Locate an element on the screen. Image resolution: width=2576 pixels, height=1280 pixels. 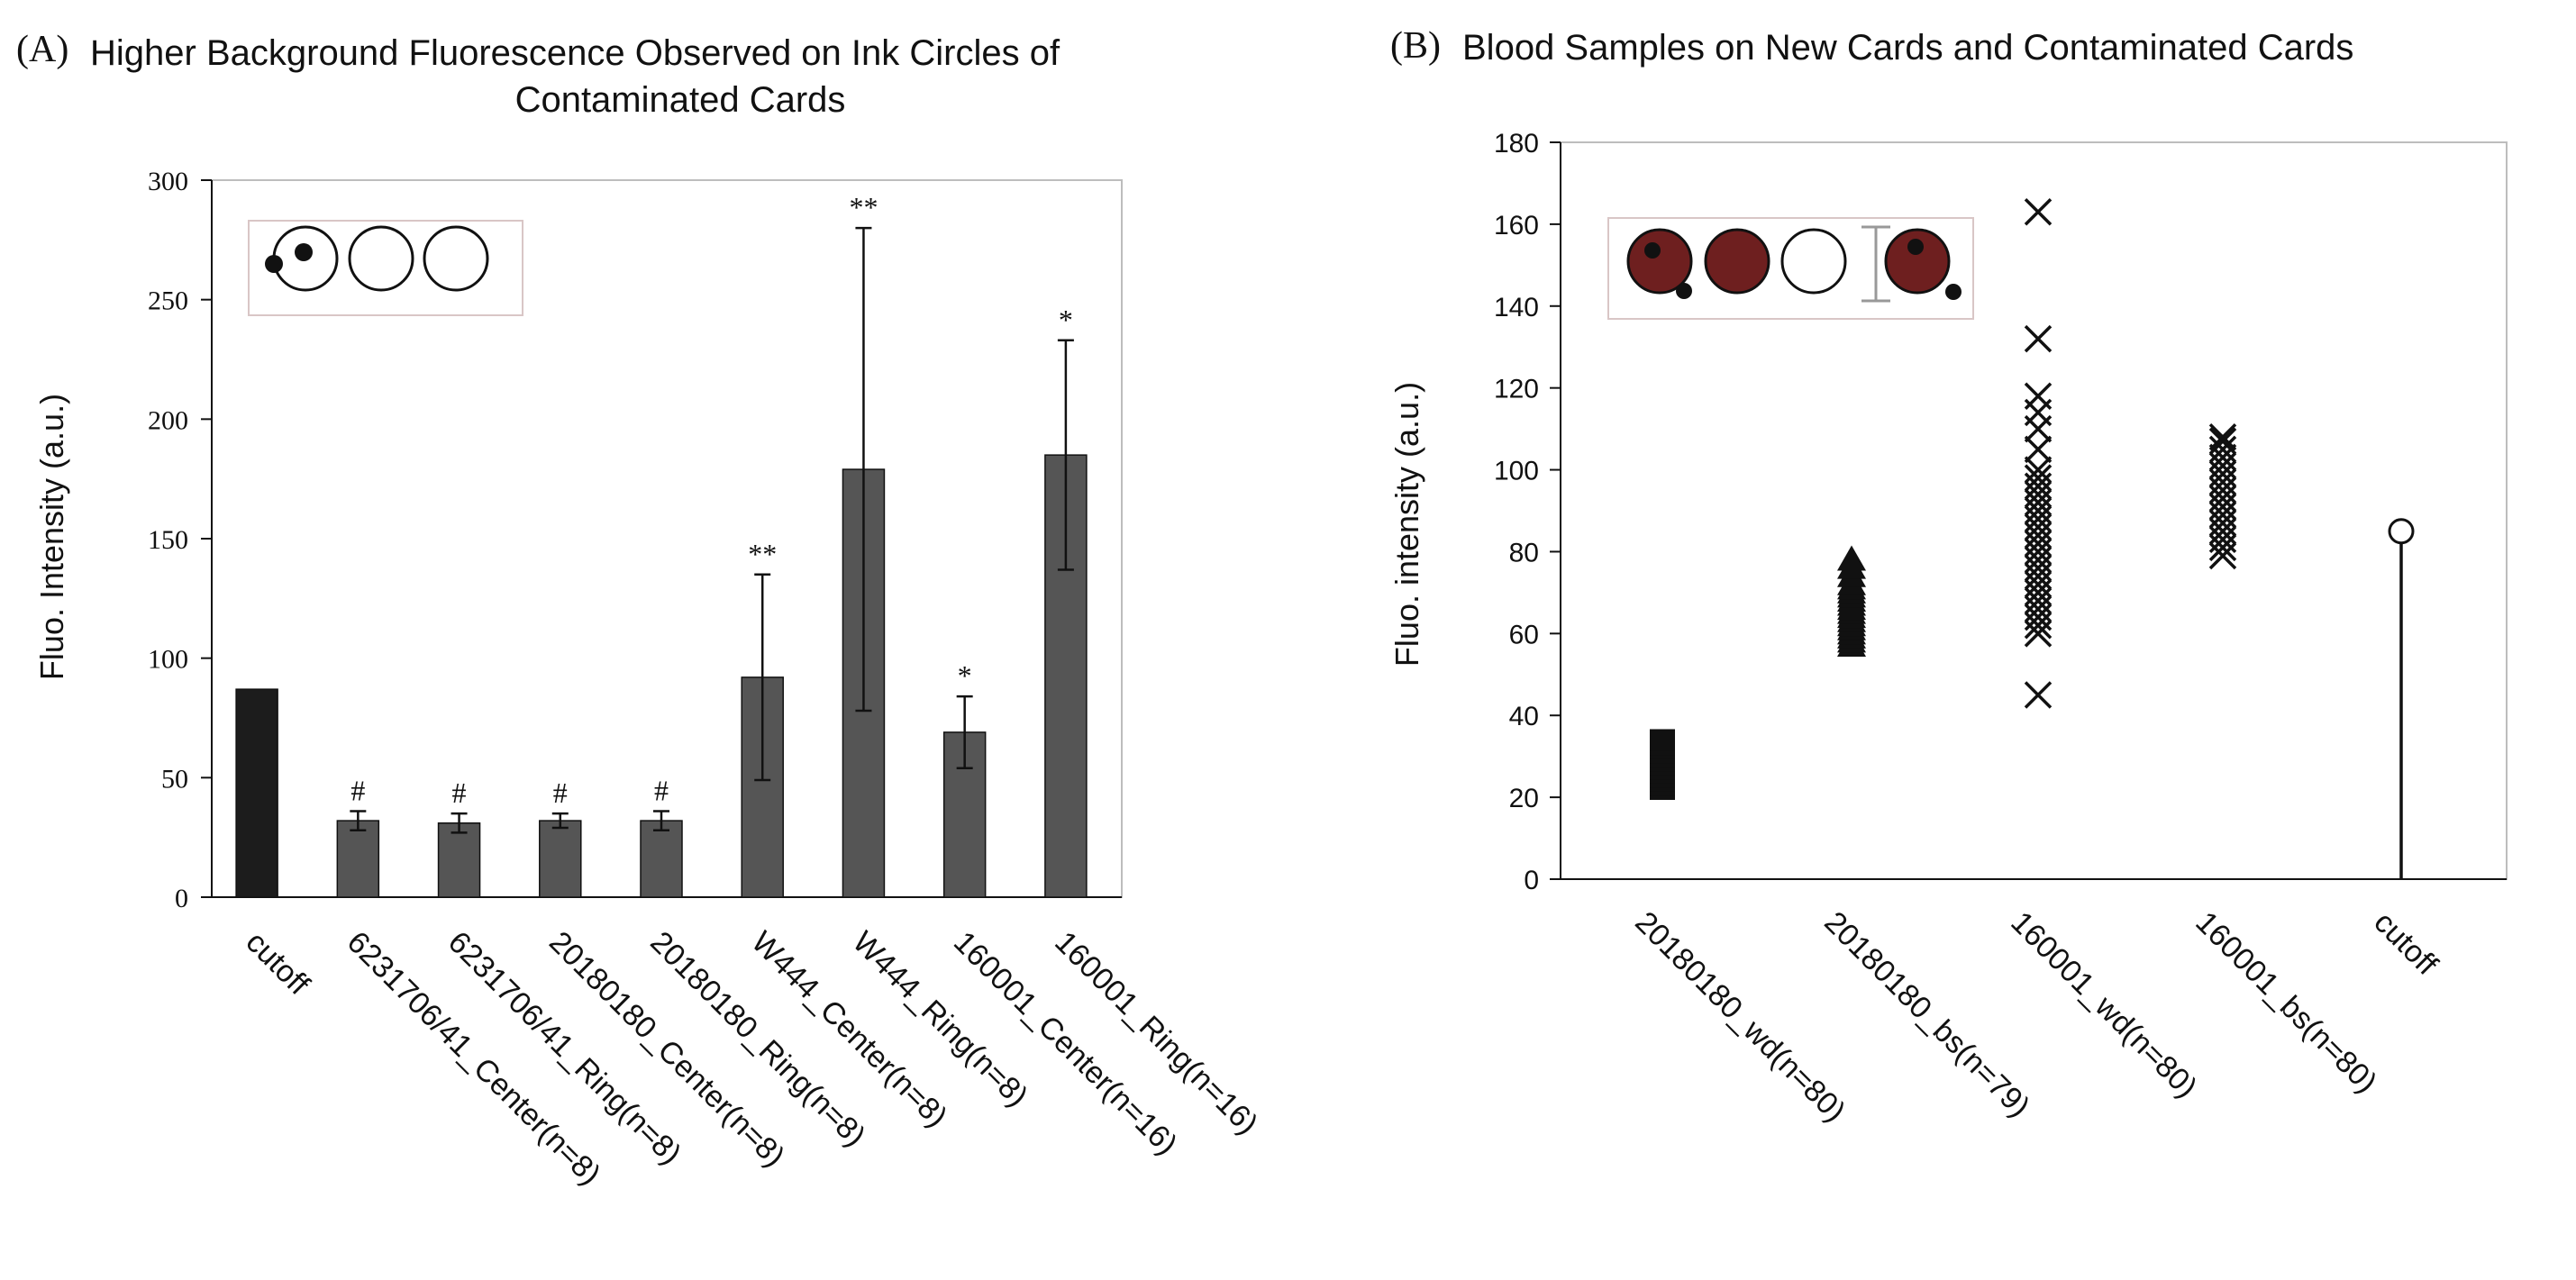
panel-a-y-tick-label: 300 is located at coordinates (168, 181).